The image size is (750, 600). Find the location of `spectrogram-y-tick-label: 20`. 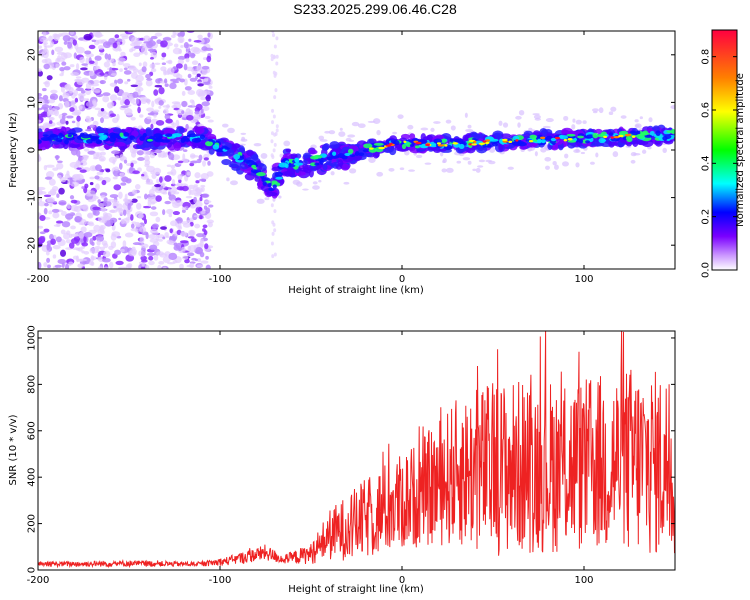

spectrogram-y-tick-label: 20 is located at coordinates (32, 54).